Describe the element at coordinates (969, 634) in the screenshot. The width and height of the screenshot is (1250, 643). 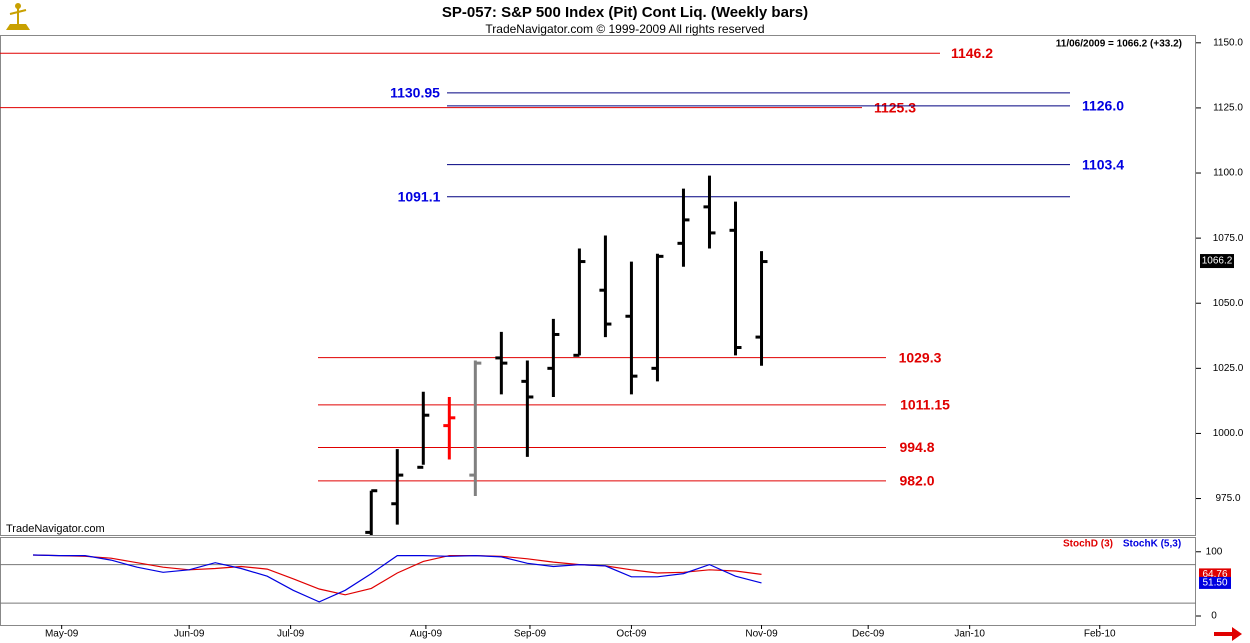
I see `x-tick-label: Jan-10` at that location.